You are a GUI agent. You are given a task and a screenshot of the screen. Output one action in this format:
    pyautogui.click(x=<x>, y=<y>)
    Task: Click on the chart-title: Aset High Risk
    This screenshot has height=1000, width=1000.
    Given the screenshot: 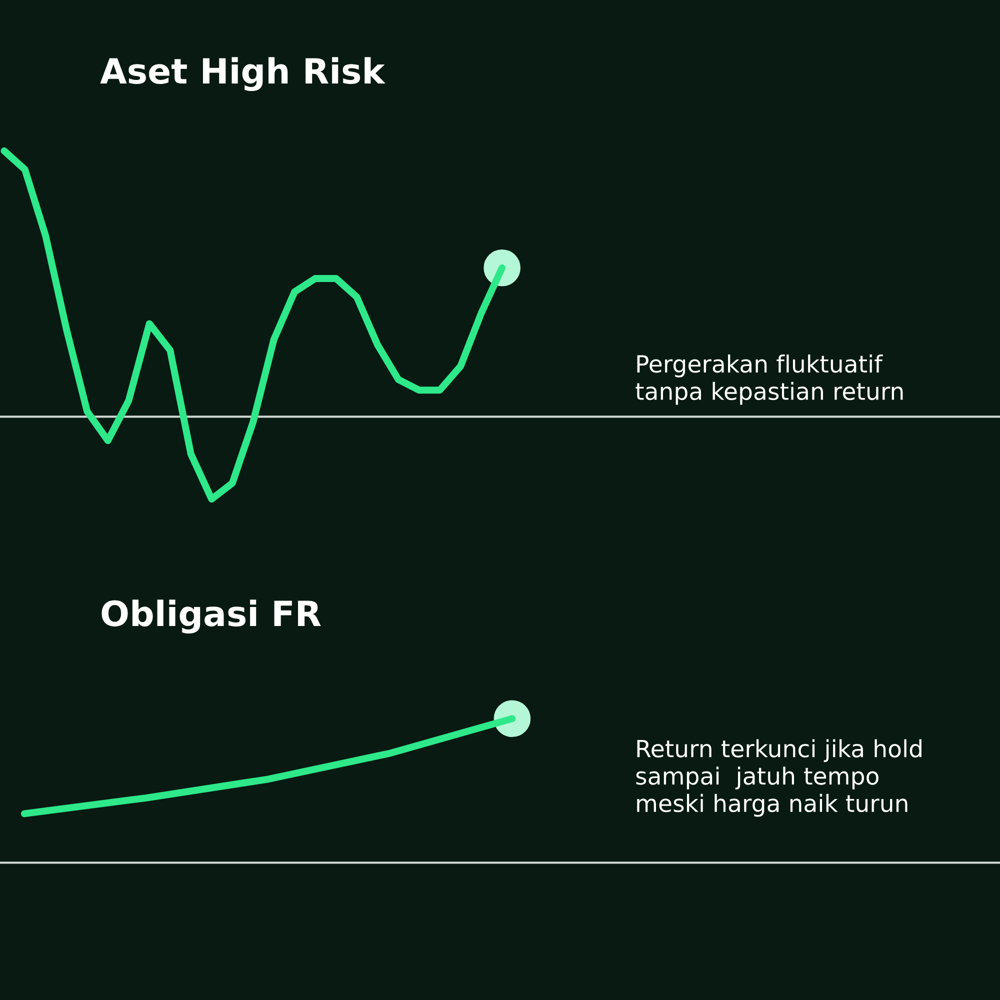 What is the action you would take?
    pyautogui.click(x=243, y=74)
    